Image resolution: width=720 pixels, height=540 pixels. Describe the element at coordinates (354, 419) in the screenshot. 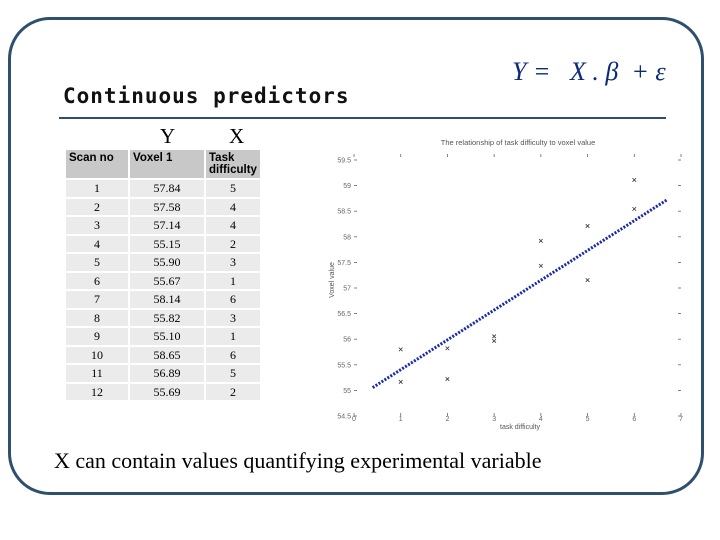

I see `x-tick-label: 0` at that location.